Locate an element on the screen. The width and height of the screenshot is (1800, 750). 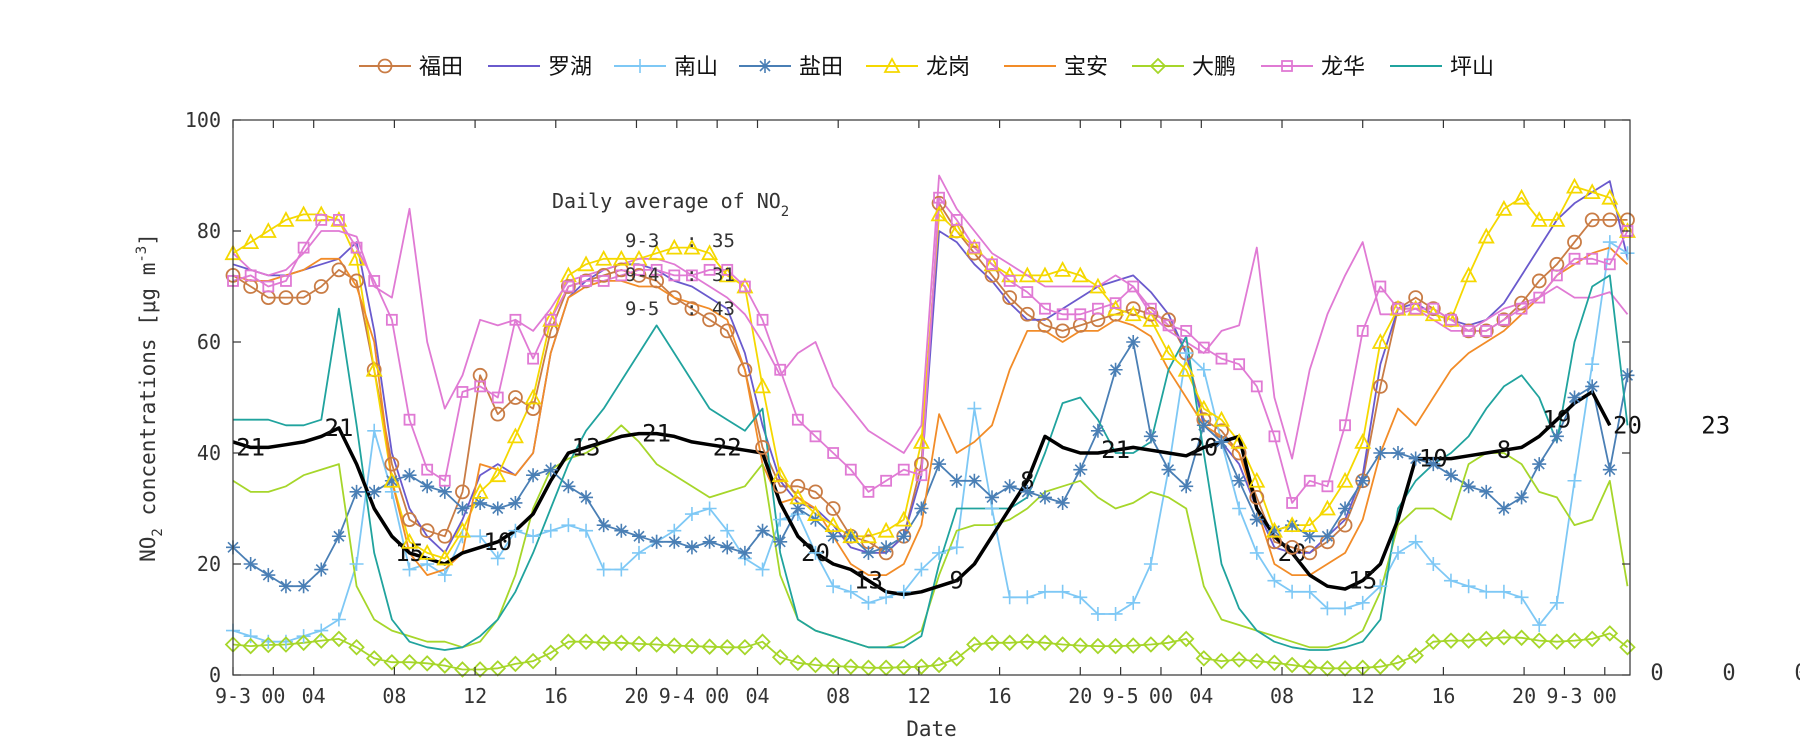
x-tick-label: 12 is located at coordinates (919, 696).